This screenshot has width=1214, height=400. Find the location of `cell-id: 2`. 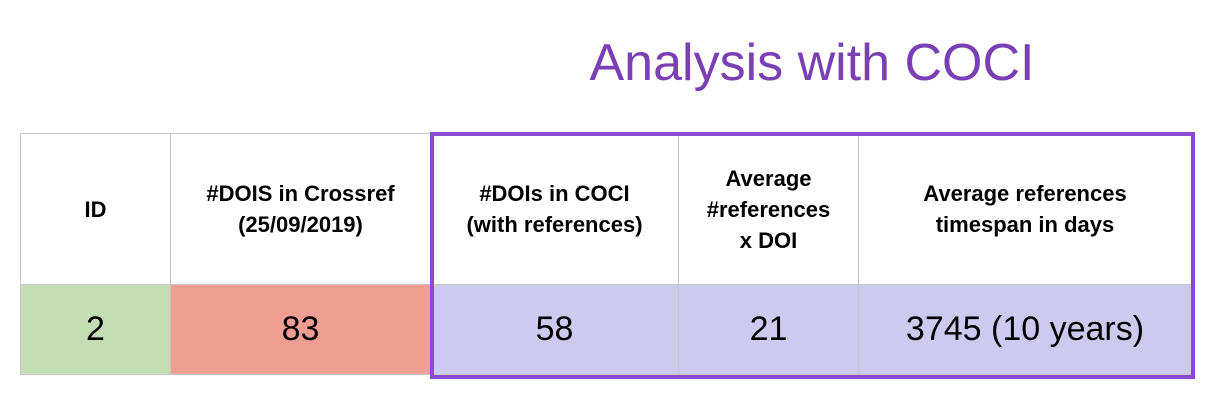

cell-id: 2 is located at coordinates (95, 329).